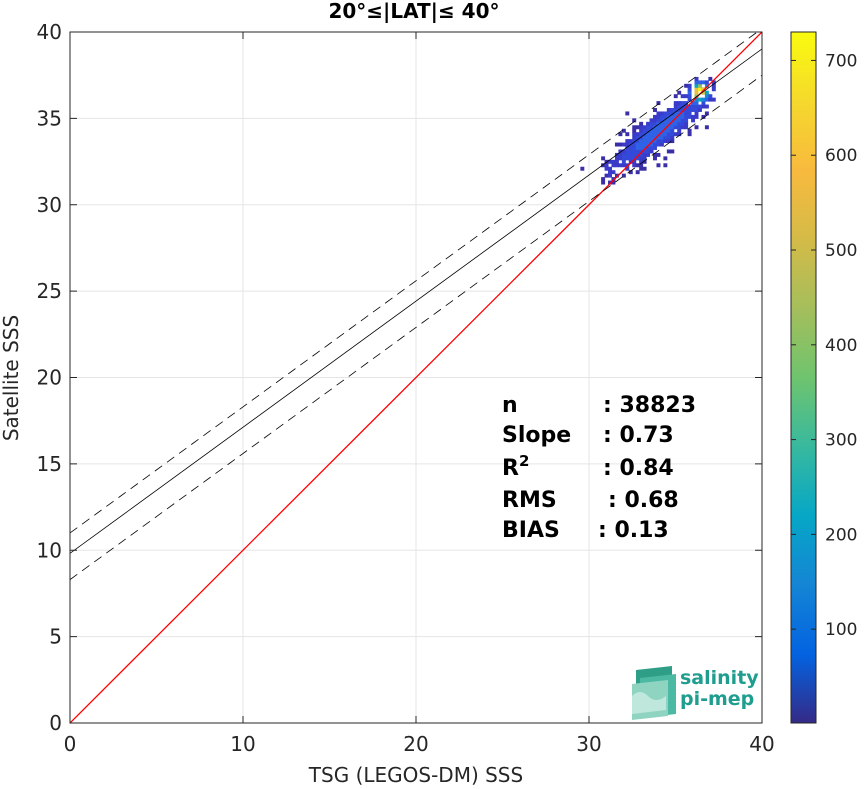 The height and width of the screenshot is (789, 865). I want to click on colorbar-tick-label: 300, so click(841, 441).